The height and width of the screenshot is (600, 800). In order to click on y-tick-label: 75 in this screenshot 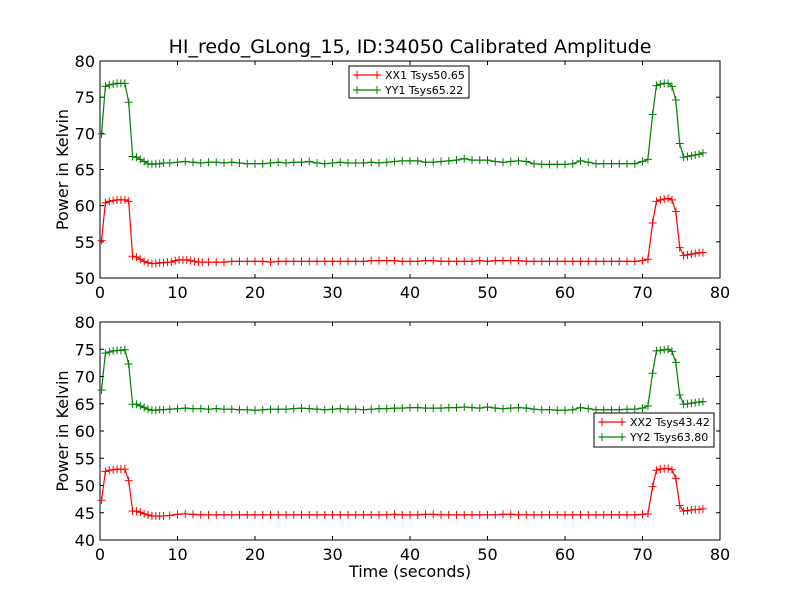, I will do `click(85, 97)`.